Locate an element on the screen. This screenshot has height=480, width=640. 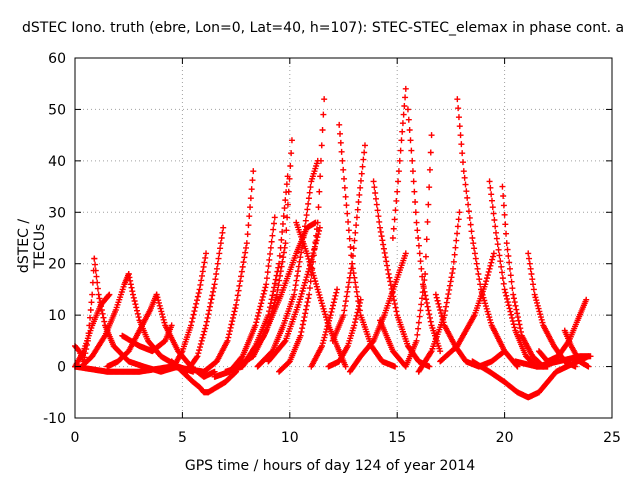
x-tick-label: 5 is located at coordinates (182, 438).